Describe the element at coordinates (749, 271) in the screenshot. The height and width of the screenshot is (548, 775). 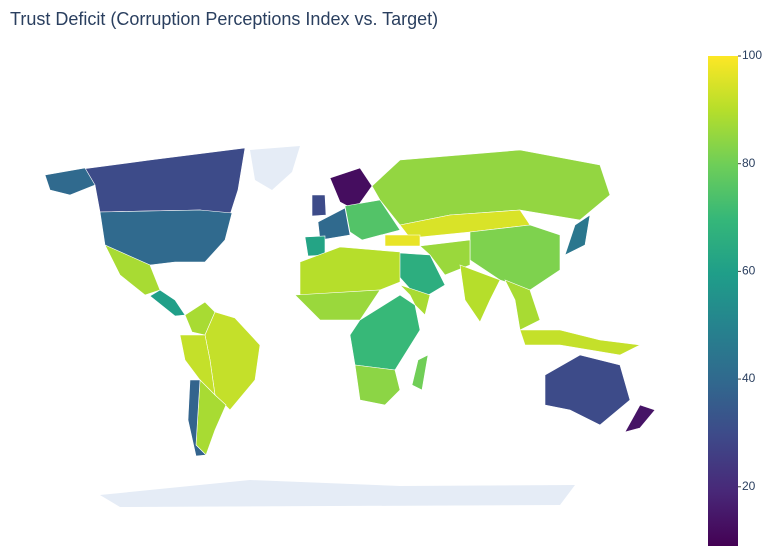
I see `colorbar-tick-label: 60` at that location.